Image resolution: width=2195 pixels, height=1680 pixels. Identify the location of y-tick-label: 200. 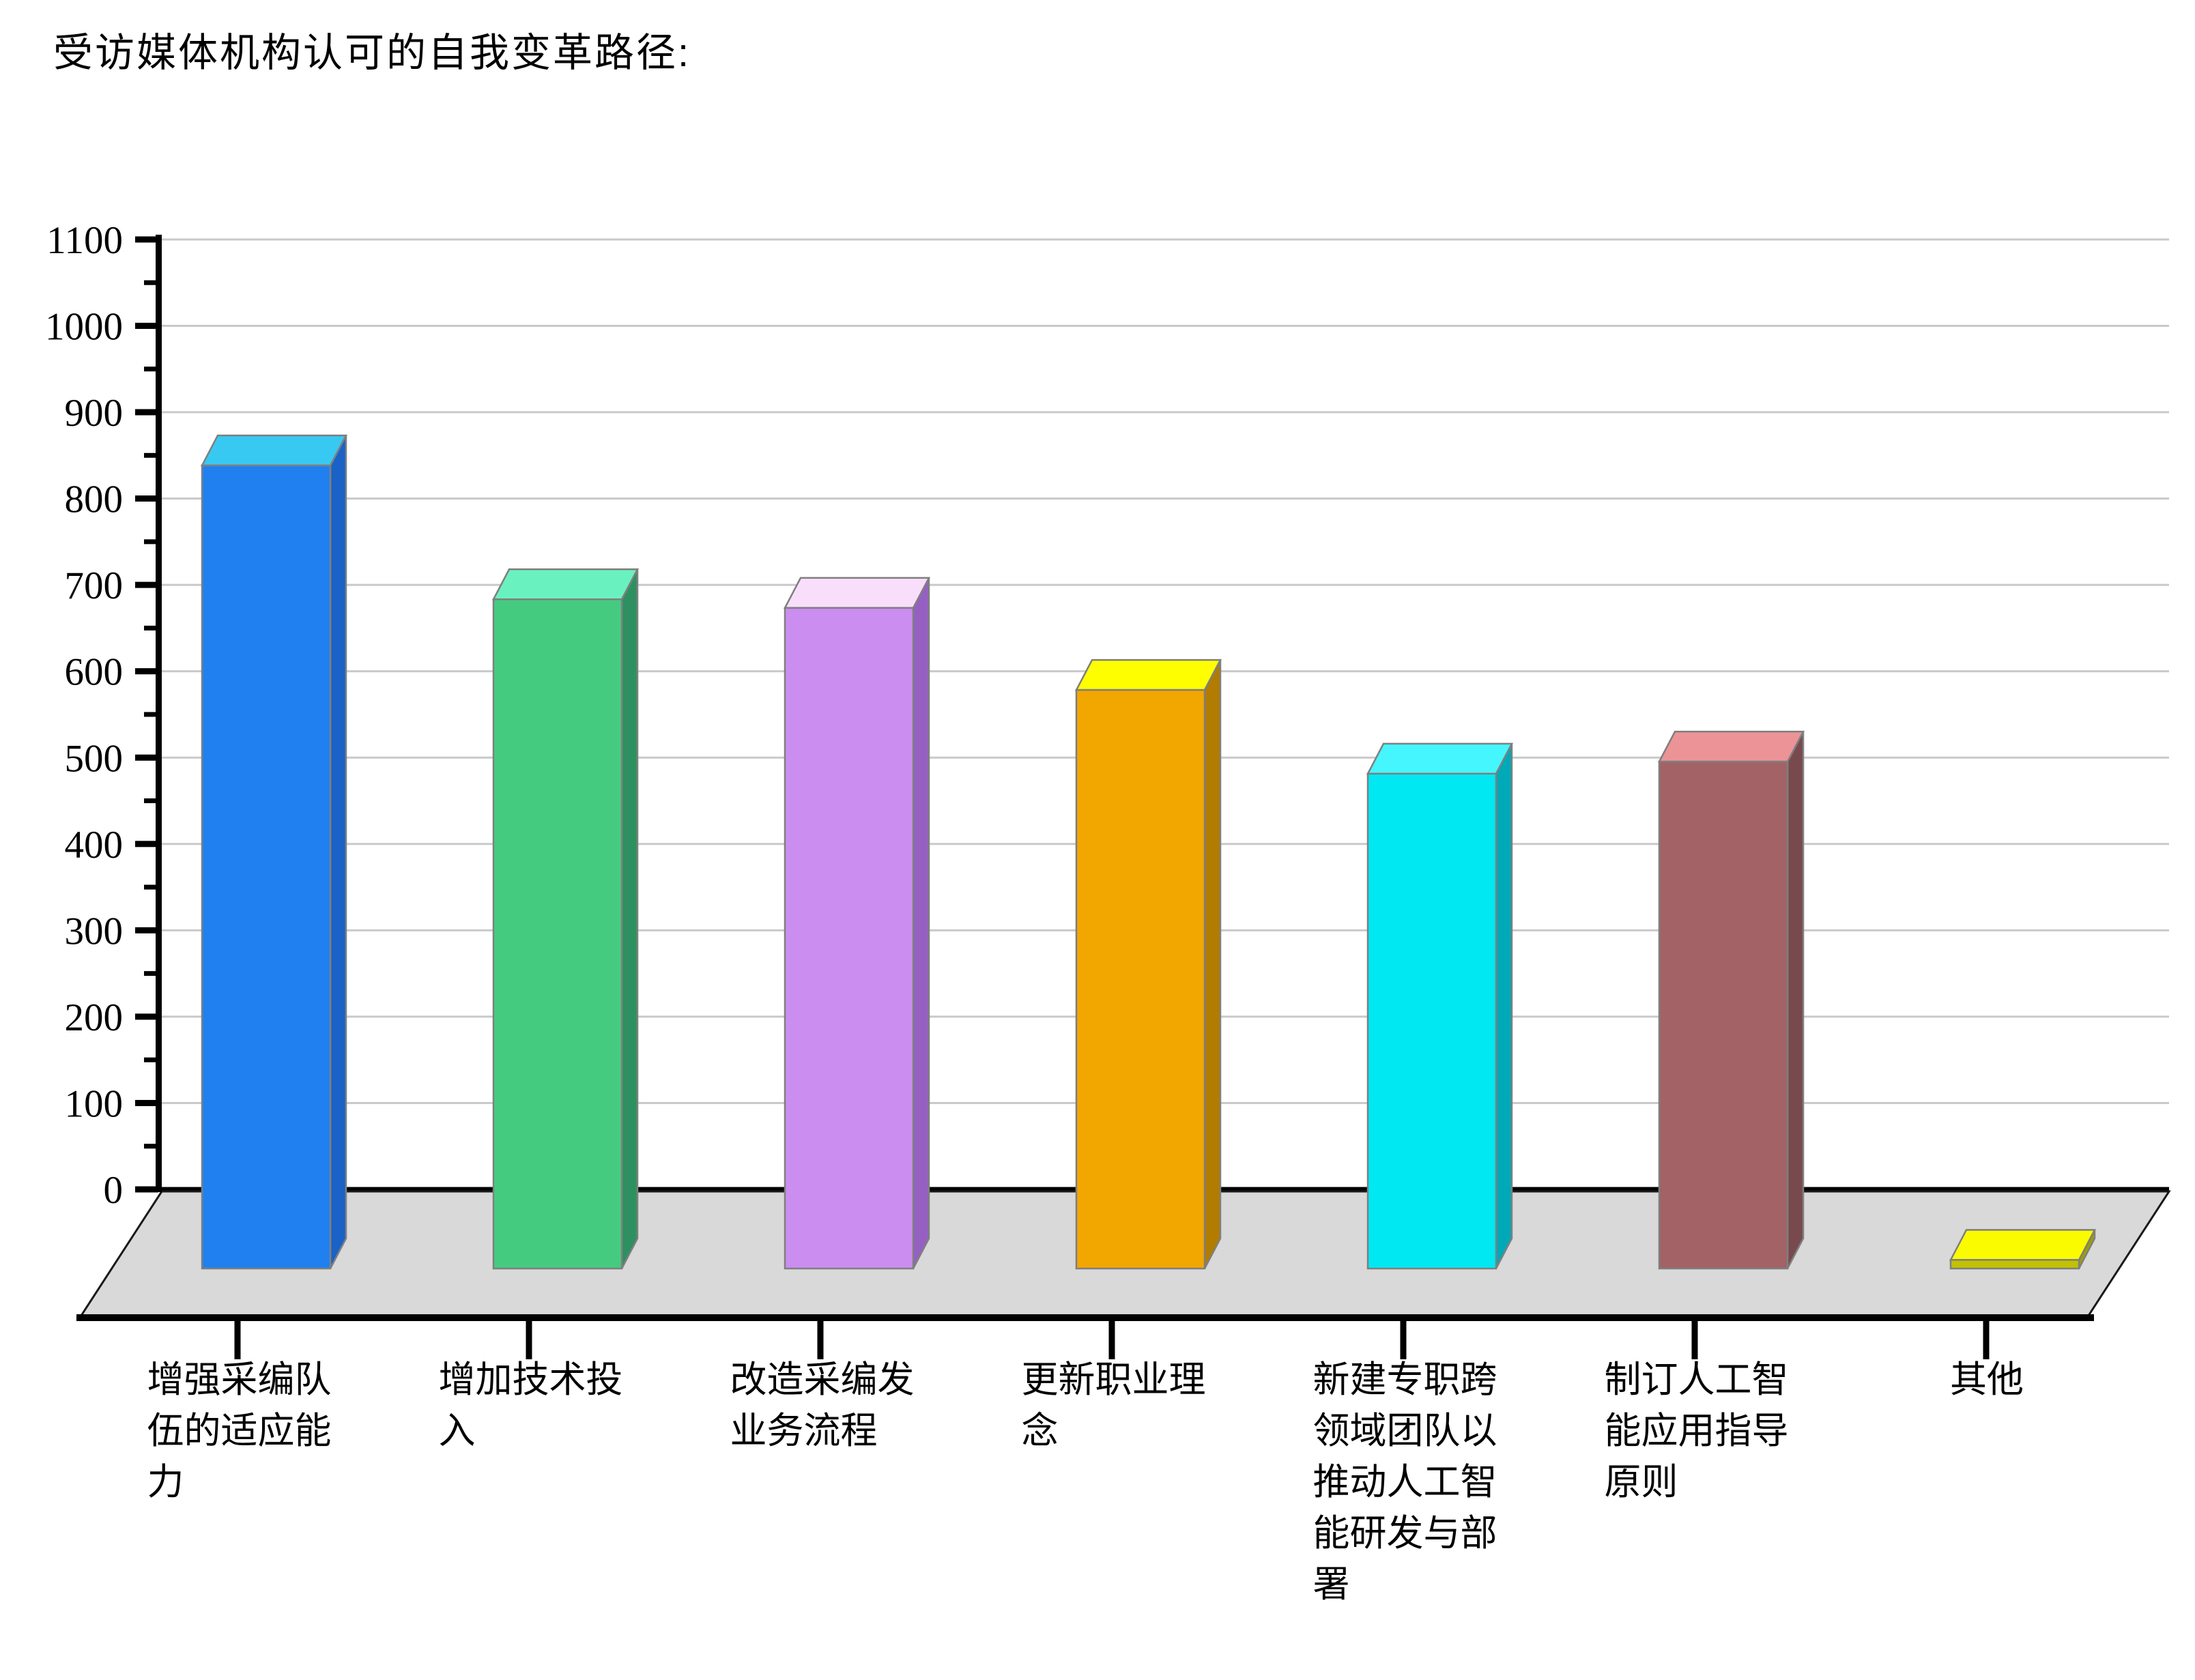
(95, 1017).